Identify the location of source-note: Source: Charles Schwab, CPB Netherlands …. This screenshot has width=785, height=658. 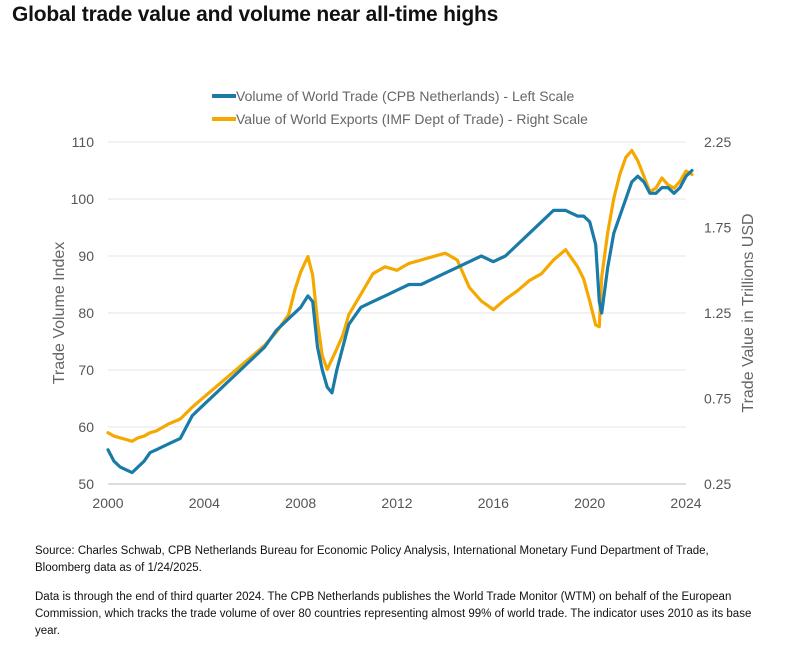
(372, 559).